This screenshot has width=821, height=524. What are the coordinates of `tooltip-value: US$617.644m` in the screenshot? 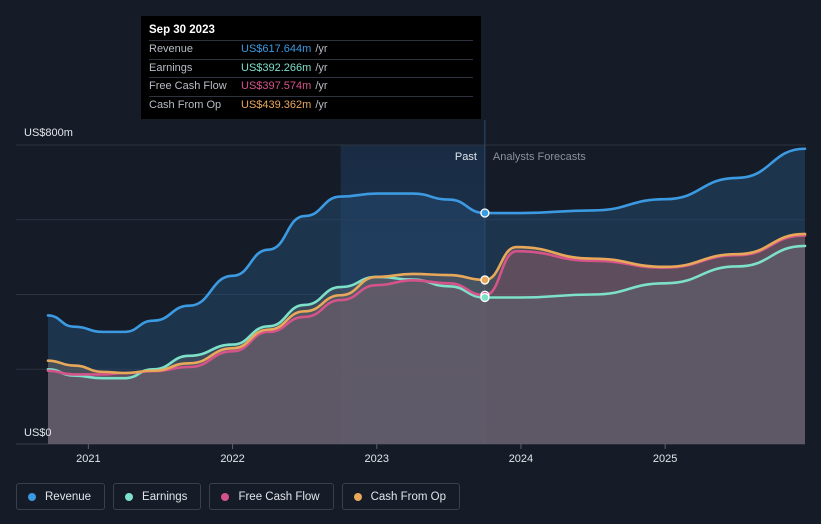 It's located at (276, 49).